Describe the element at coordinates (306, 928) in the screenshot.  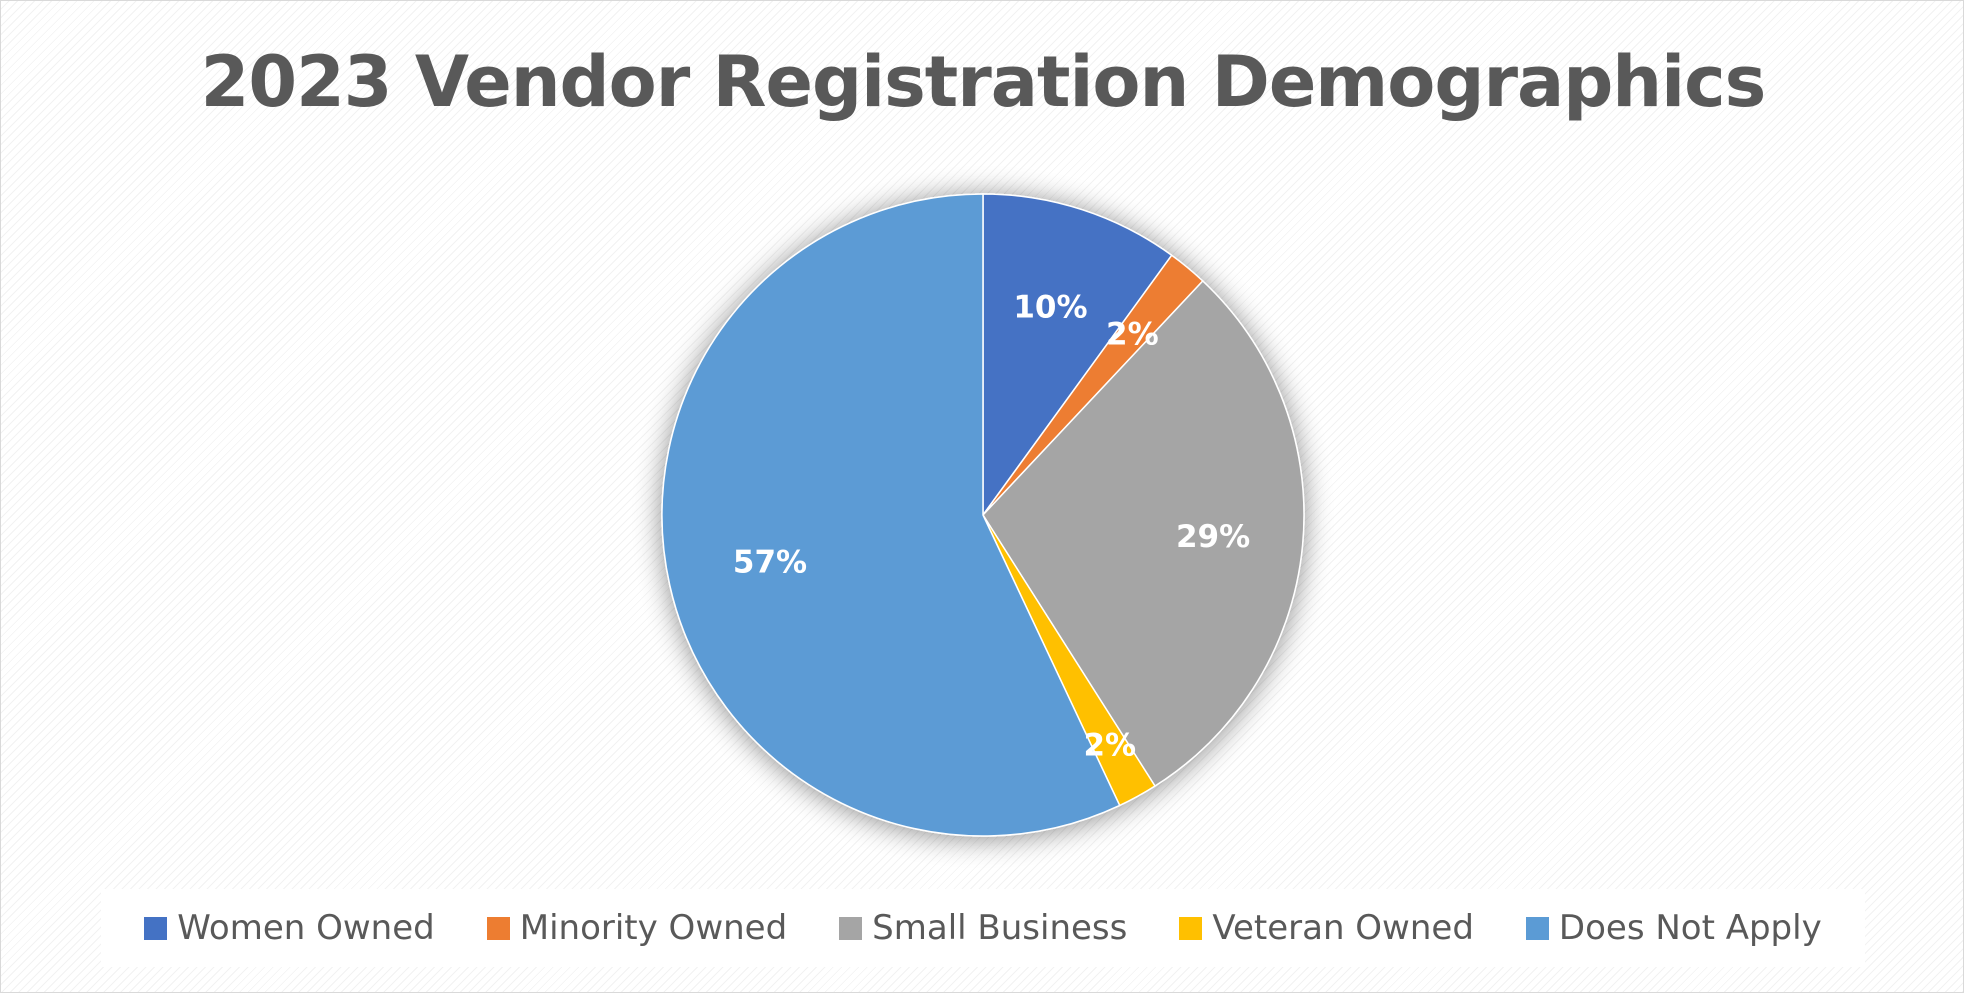
I see `legend-label: Women Owned` at that location.